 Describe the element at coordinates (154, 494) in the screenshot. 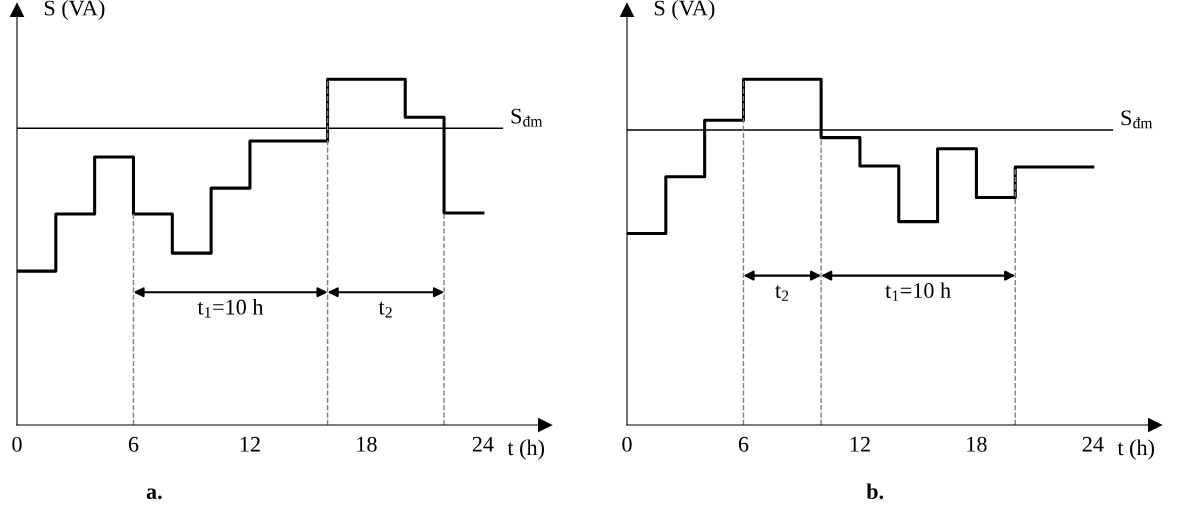

I see `text: a.` at that location.